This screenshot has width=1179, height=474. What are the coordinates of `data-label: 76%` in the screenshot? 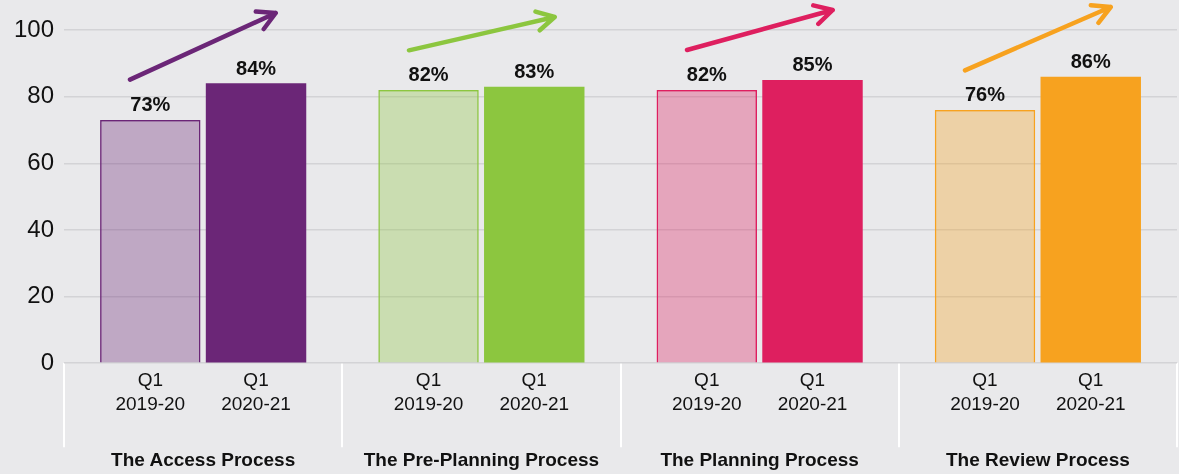 It's located at (985, 94).